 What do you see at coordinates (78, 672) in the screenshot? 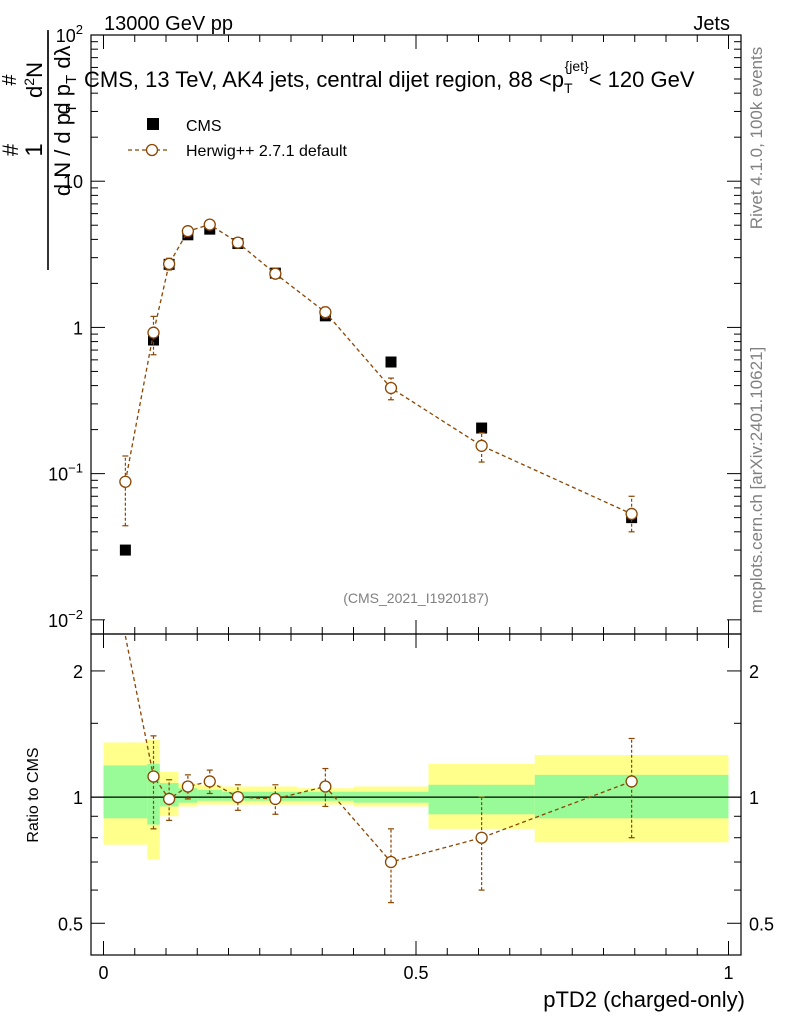
I see `ratio-ytick-label: 2` at bounding box center [78, 672].